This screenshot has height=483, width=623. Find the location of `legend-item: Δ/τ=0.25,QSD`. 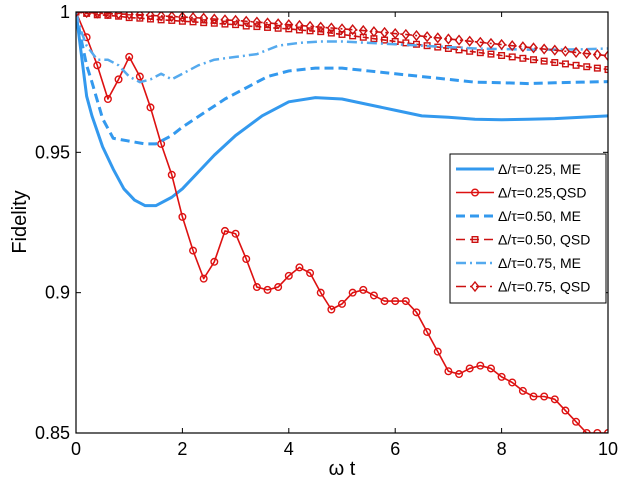

legend-item: Δ/τ=0.25,QSD is located at coordinates (521, 193).